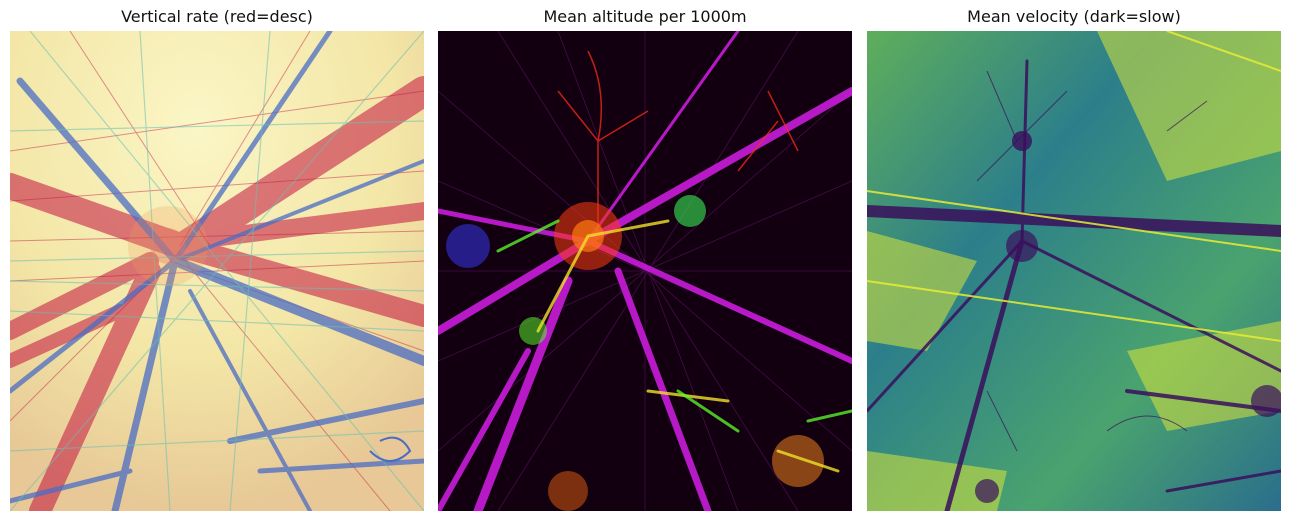 The height and width of the screenshot is (521, 1289). I want to click on mean-velocity-title: Mean velocity (dark=slow), so click(1074, 16).